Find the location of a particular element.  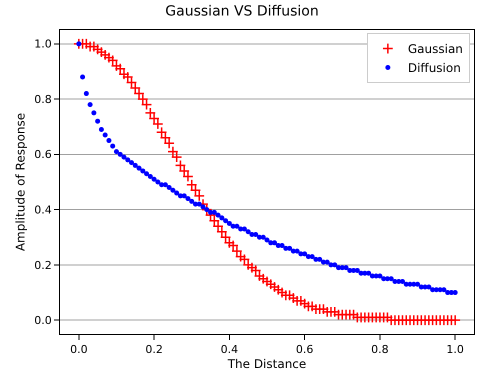

y-tick-label: 0.8 is located at coordinates (43, 99).